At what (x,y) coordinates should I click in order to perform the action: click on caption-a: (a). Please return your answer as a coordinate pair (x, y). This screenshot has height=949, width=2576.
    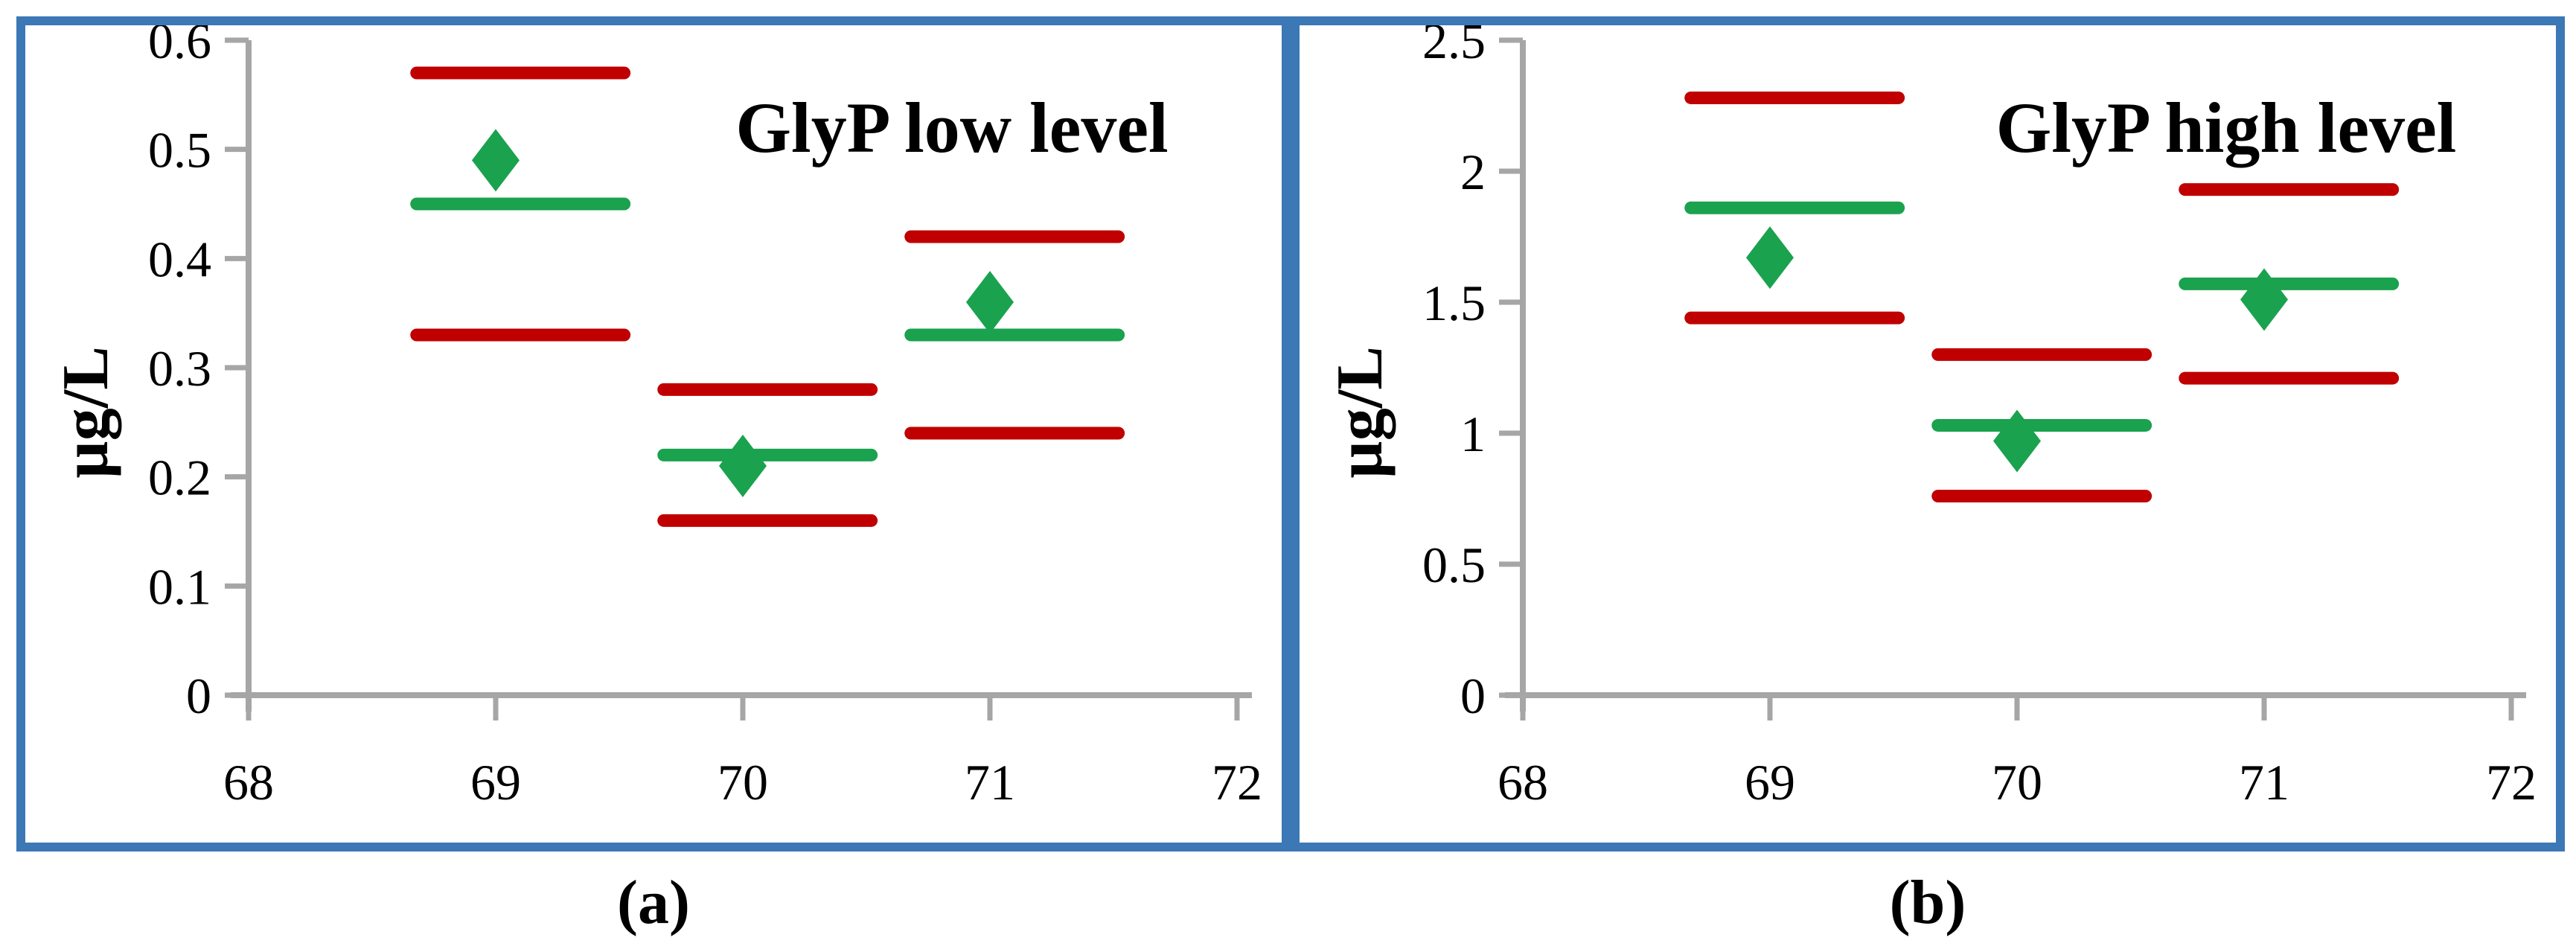
    Looking at the image, I should click on (653, 902).